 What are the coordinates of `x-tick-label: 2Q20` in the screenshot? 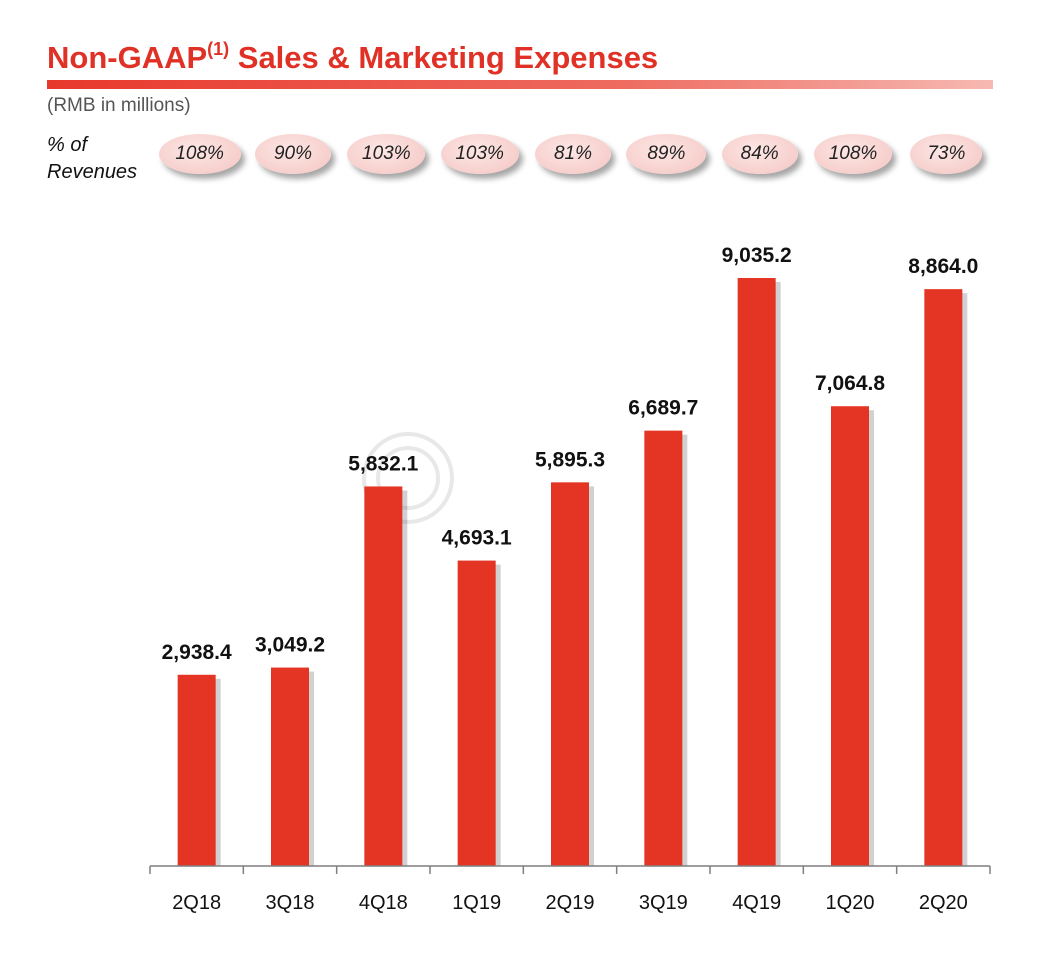 It's located at (943, 903).